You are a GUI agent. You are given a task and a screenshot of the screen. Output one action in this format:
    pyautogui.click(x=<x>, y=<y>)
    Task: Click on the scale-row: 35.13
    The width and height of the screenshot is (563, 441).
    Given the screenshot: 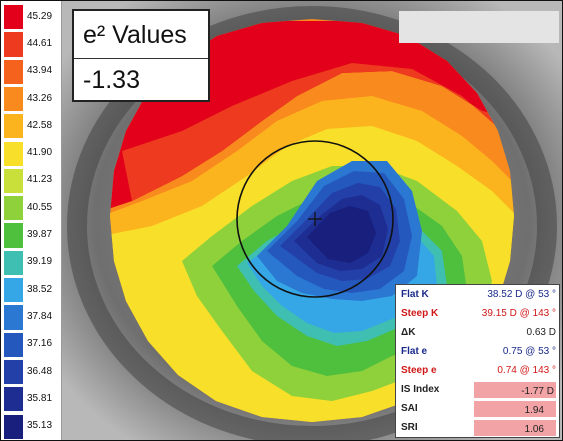 What is the action you would take?
    pyautogui.click(x=31, y=426)
    